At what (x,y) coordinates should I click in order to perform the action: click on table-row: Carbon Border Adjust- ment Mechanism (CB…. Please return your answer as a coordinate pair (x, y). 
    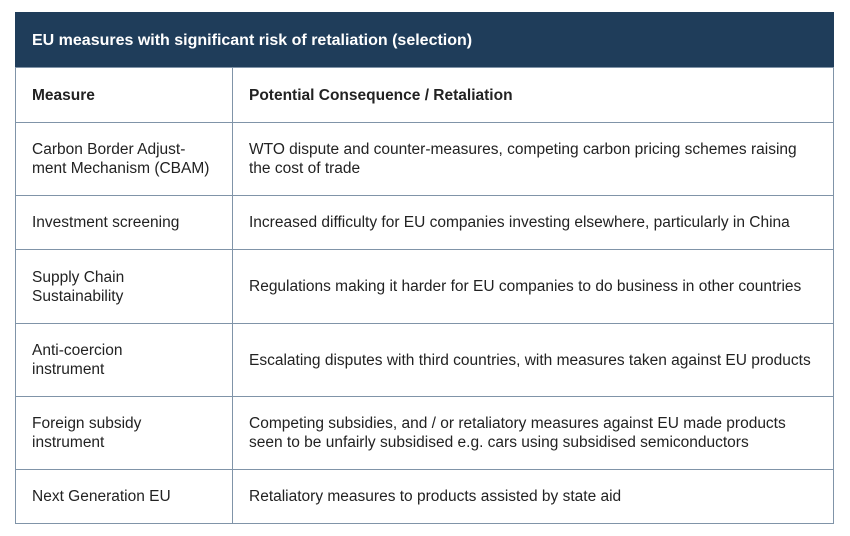
    Looking at the image, I should click on (424, 159).